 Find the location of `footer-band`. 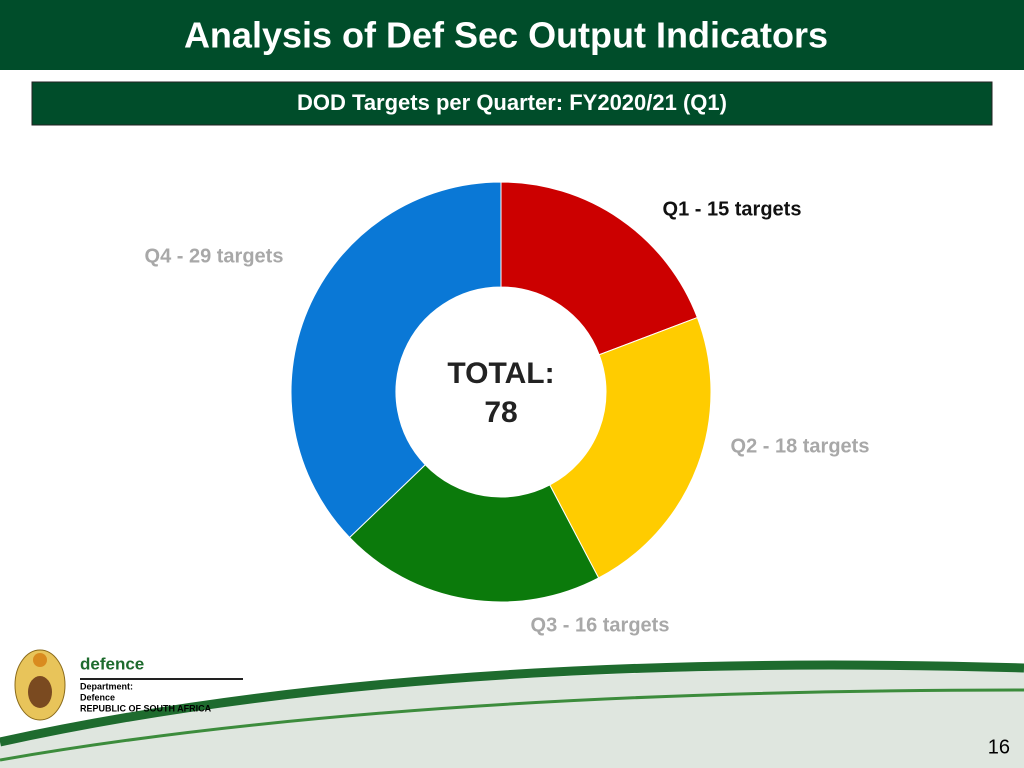

footer-band is located at coordinates (512, 718).